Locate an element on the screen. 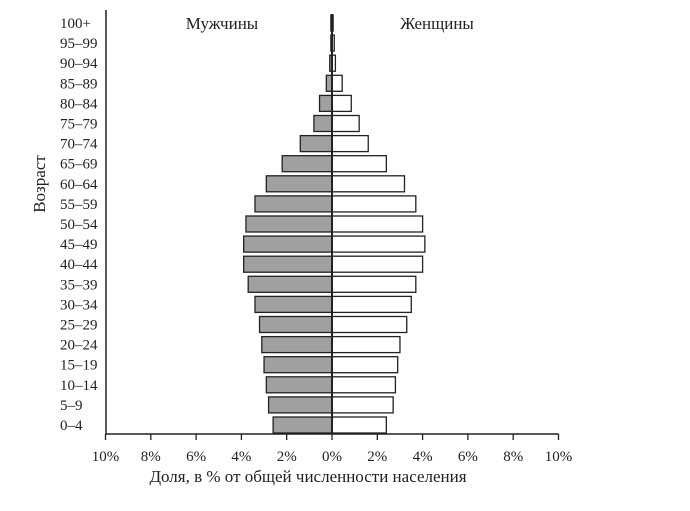 This screenshot has height=511, width=690. age-label-20: 100+ is located at coordinates (75, 24).